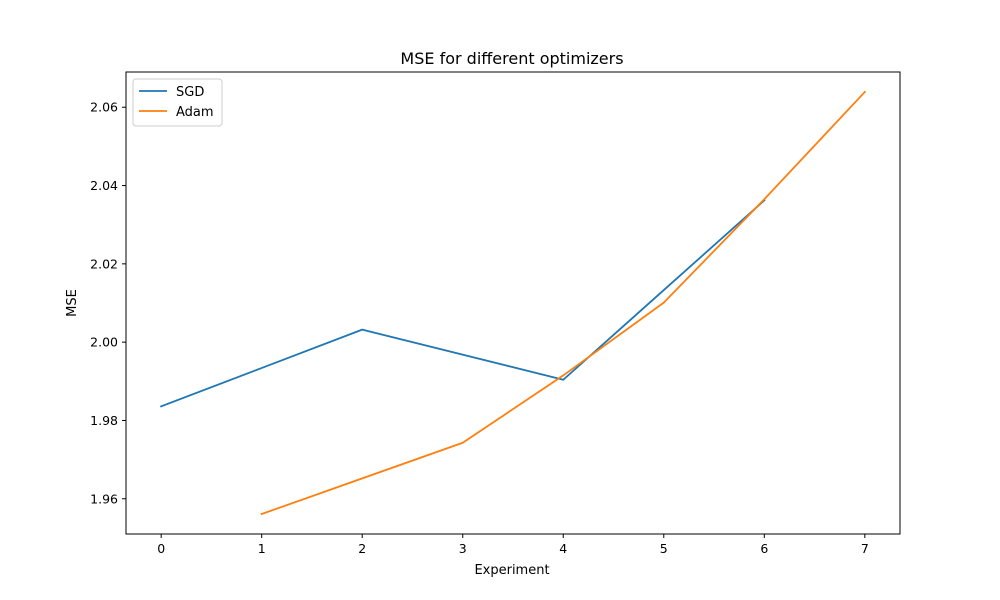 The height and width of the screenshot is (600, 1000). Describe the element at coordinates (104, 107) in the screenshot. I see `y-tick-label: 2.06` at that location.